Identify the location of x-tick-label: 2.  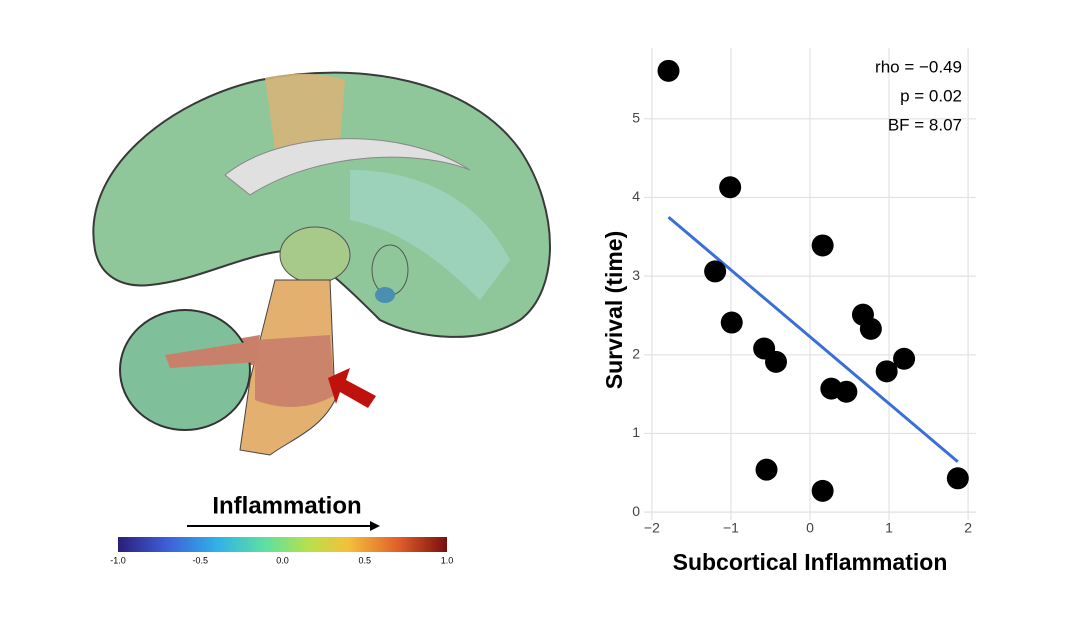
(968, 528).